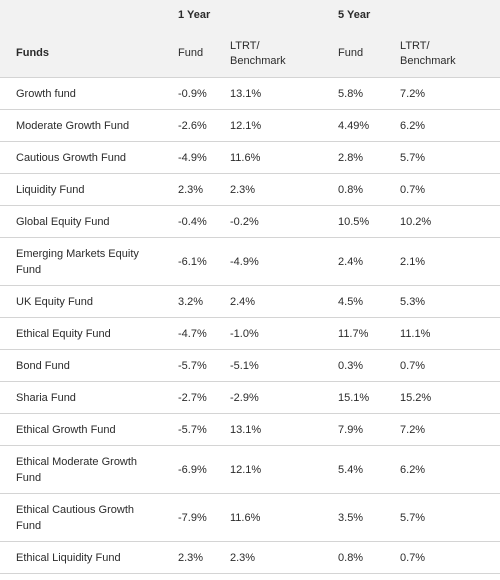  I want to click on table-row: Bond Fund -5.7% -5.1% 0.3% 0.7%, so click(250, 365).